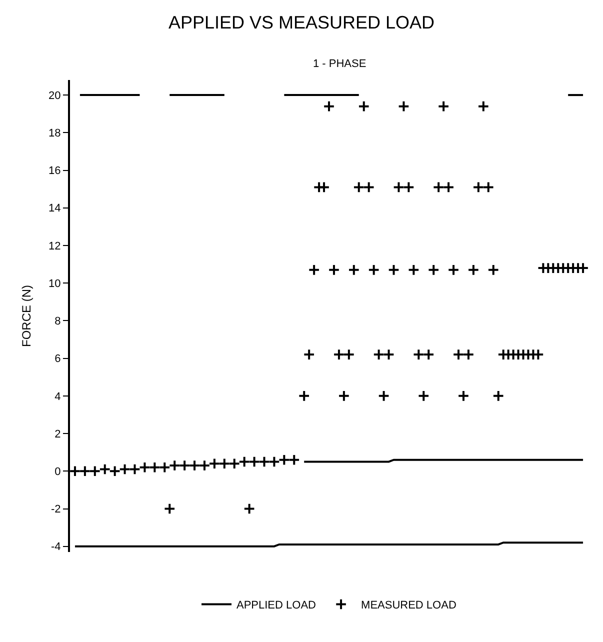 The image size is (603, 642). I want to click on legend-label: APPLIED LOAD, so click(276, 606).